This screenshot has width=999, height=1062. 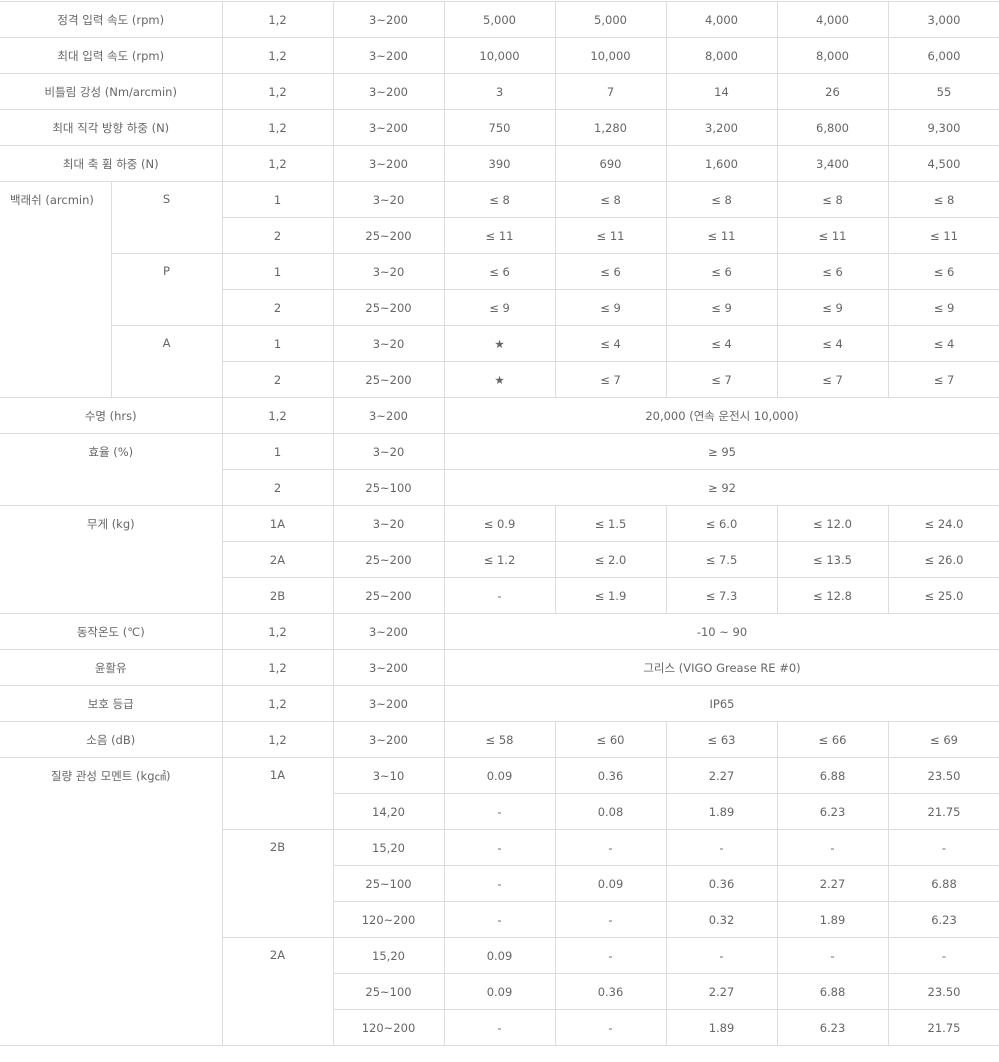 What do you see at coordinates (721, 523) in the screenshot?
I see `table-cell: ≤ 6.0` at bounding box center [721, 523].